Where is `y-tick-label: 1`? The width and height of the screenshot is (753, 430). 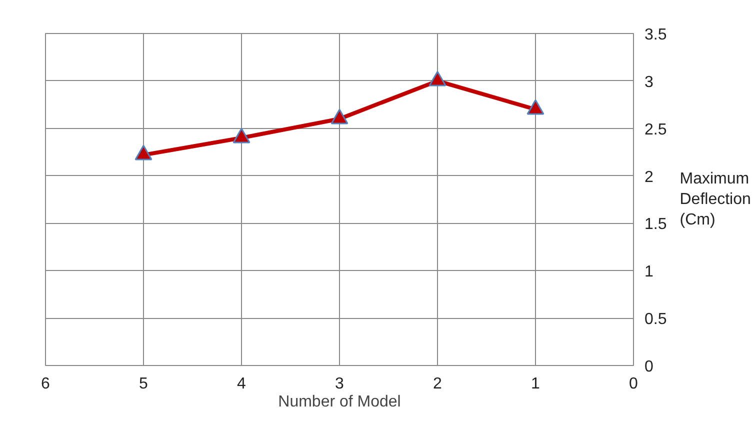 y-tick-label: 1 is located at coordinates (649, 272).